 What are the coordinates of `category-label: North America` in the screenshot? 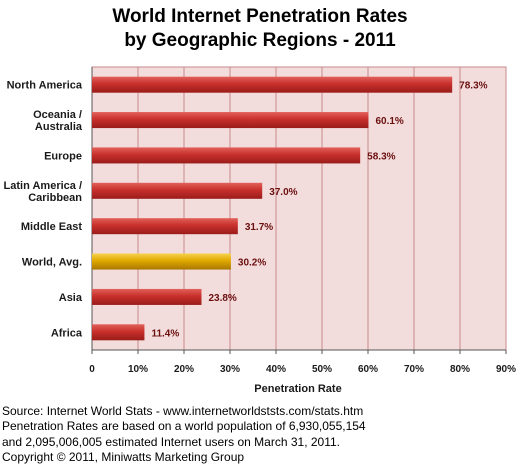 It's located at (45, 86).